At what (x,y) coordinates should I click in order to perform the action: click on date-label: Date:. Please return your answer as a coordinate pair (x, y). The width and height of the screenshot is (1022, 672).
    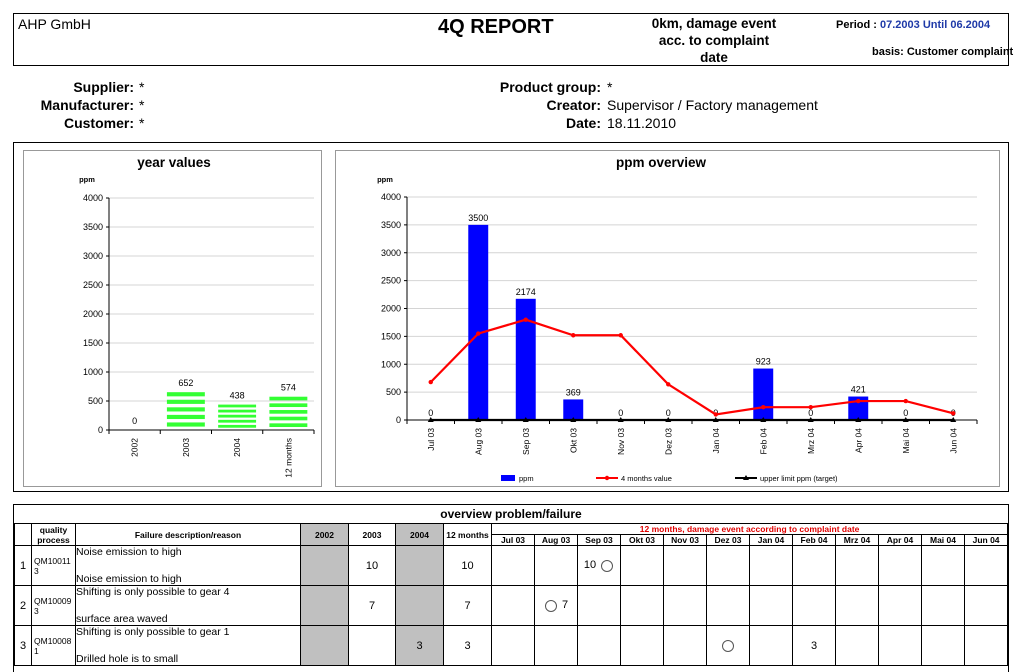
    Looking at the image, I should click on (583, 123).